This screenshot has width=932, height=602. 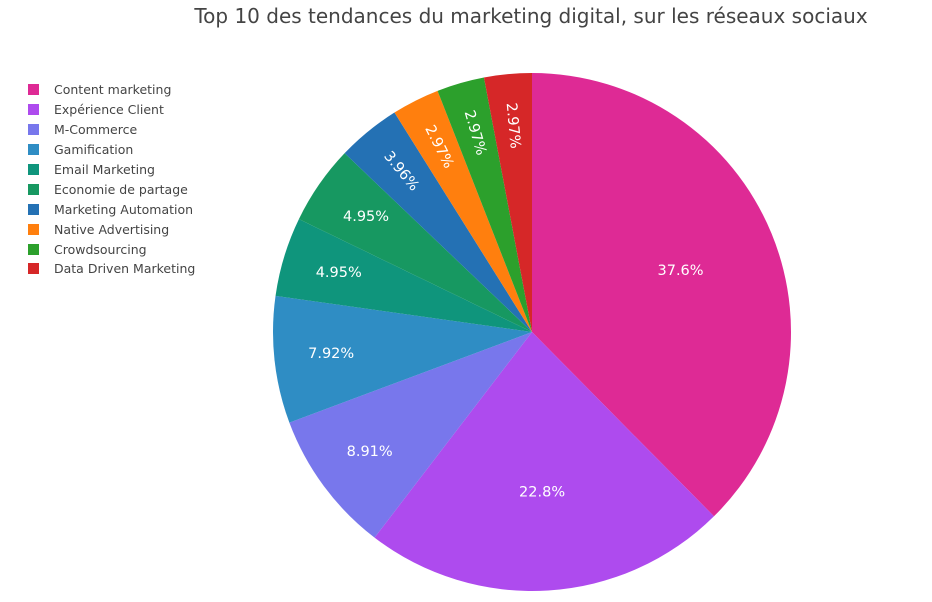 I want to click on legend-label: Economie de partage, so click(x=121, y=189).